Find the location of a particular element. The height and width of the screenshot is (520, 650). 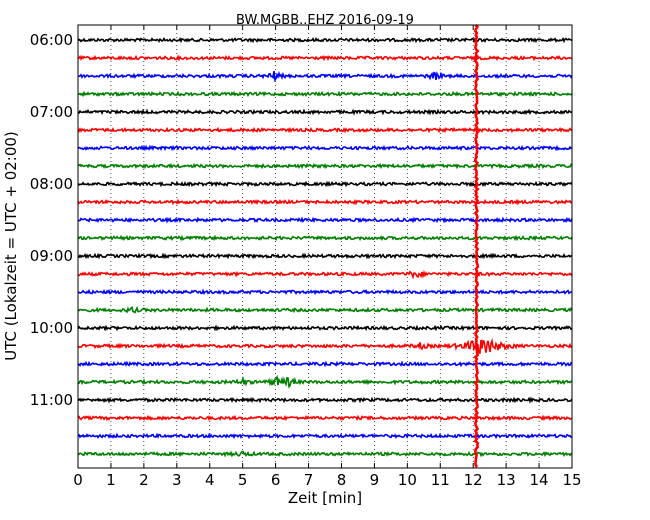

x-tick-label: 0 is located at coordinates (78, 480).